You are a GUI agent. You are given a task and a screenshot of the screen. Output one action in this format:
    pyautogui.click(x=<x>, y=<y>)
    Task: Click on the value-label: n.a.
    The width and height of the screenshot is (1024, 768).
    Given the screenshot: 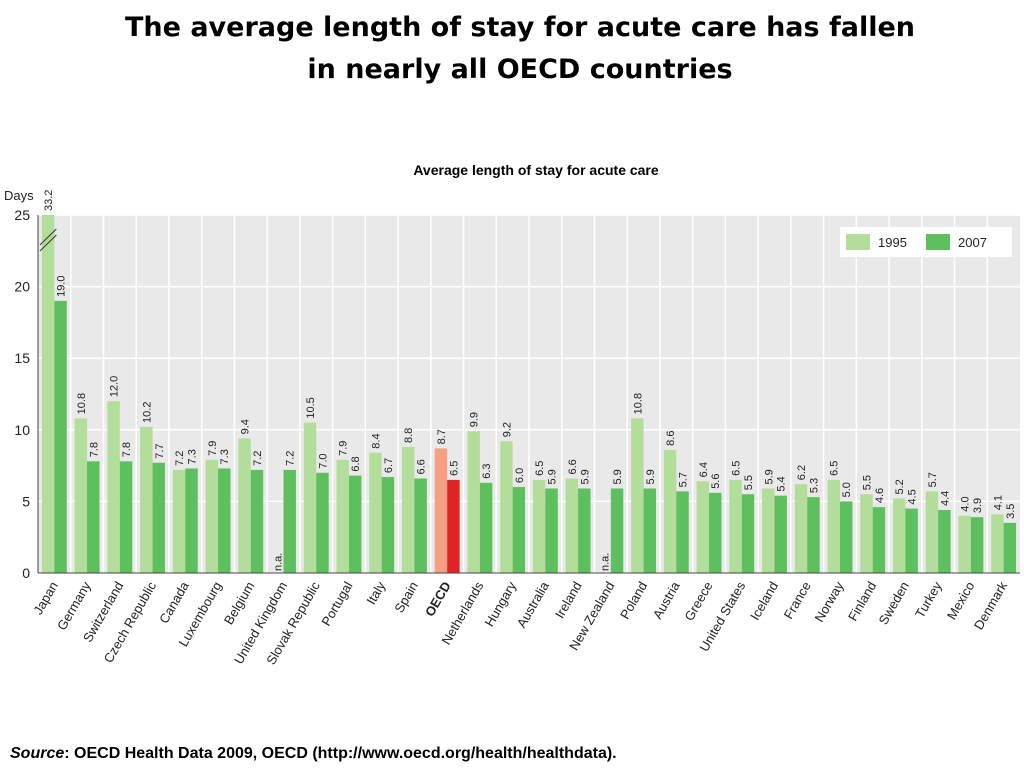 What is the action you would take?
    pyautogui.click(x=278, y=562)
    